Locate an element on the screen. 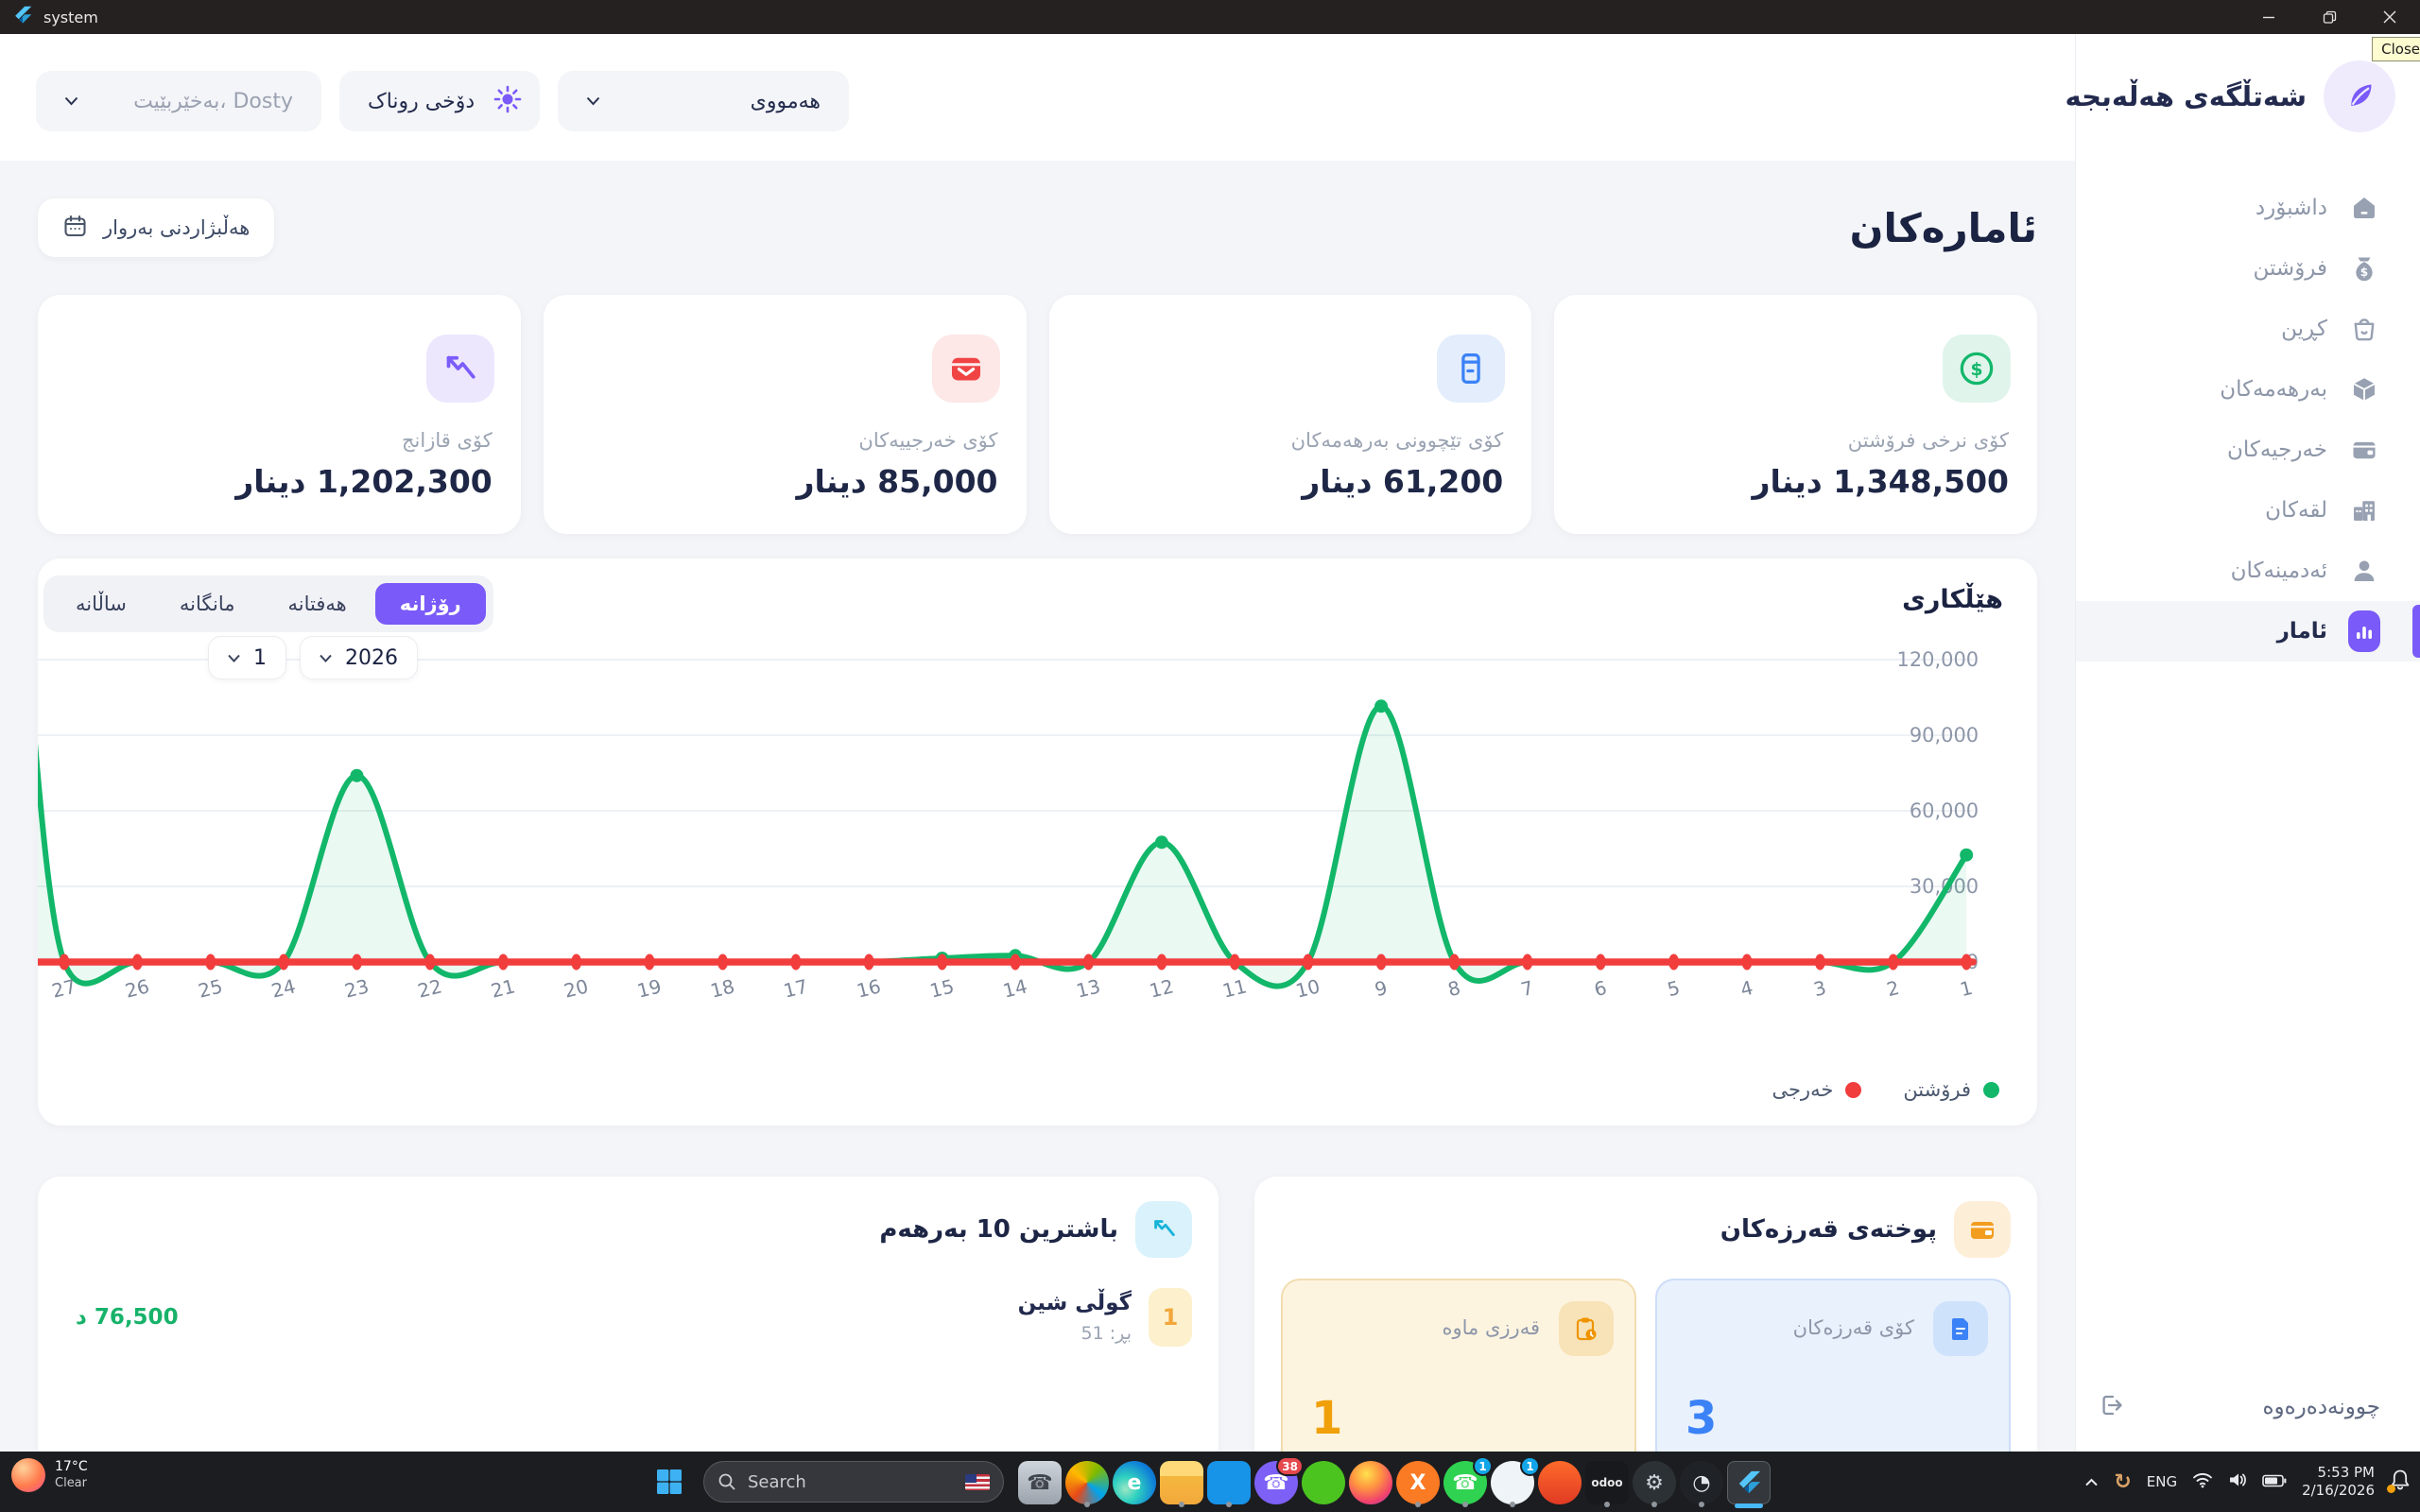 The height and width of the screenshot is (1512, 2420). stat-label: کۆی خەرجییەکان is located at coordinates (928, 440).